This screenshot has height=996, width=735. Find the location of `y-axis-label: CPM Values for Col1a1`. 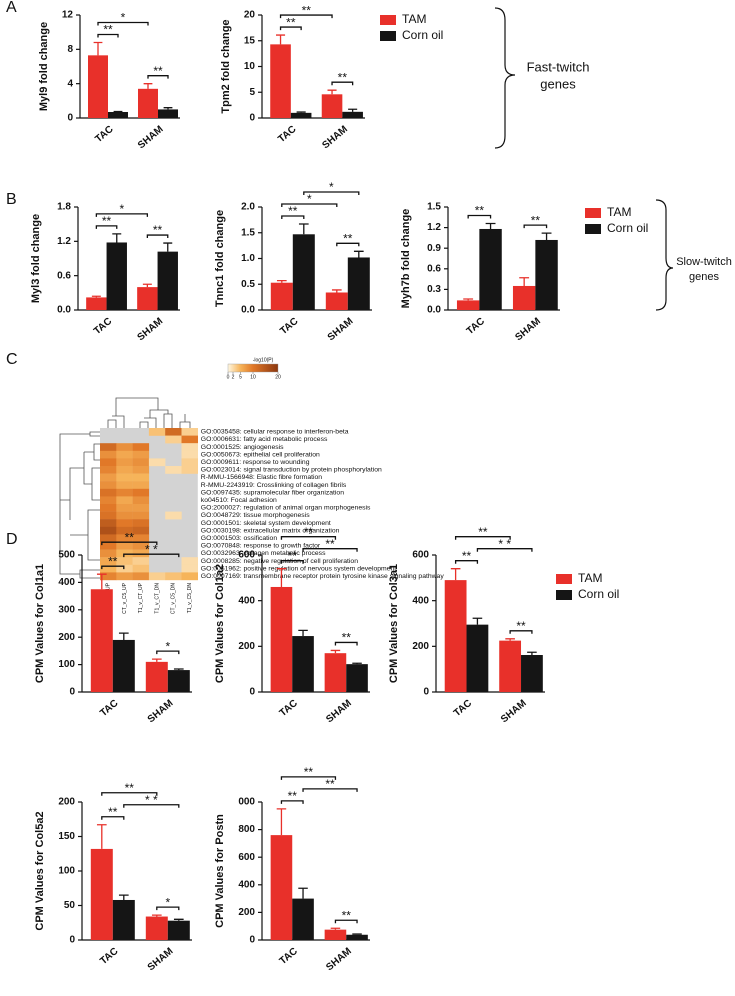

y-axis-label: CPM Values for Col1a1 is located at coordinates (40, 623).